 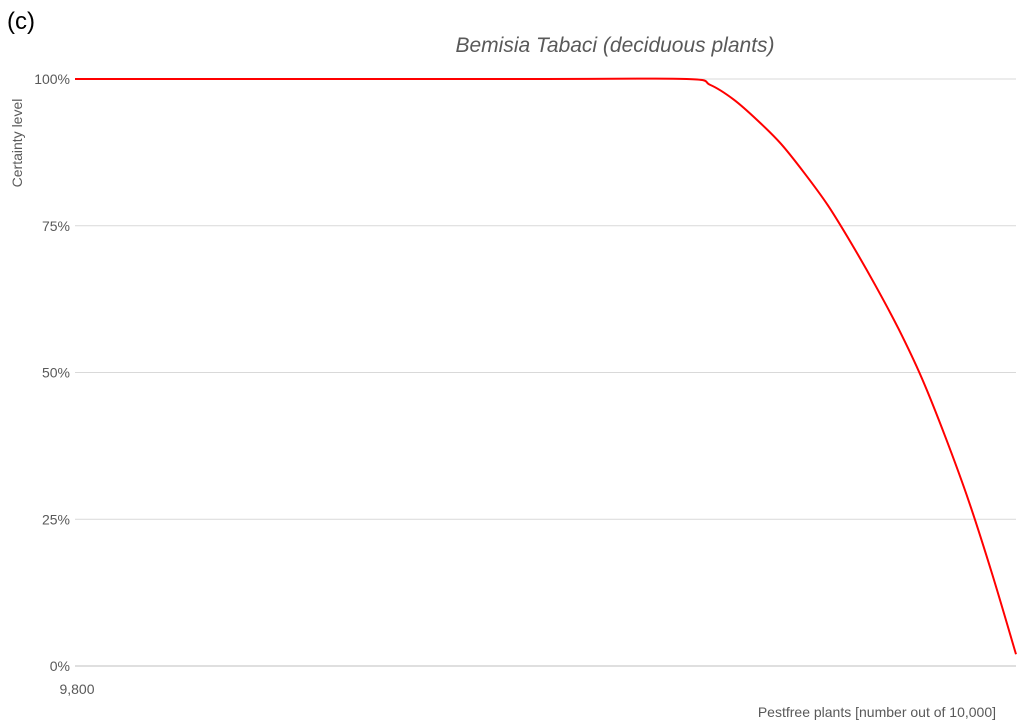 I want to click on y-tick-label: 50%, so click(x=56, y=373).